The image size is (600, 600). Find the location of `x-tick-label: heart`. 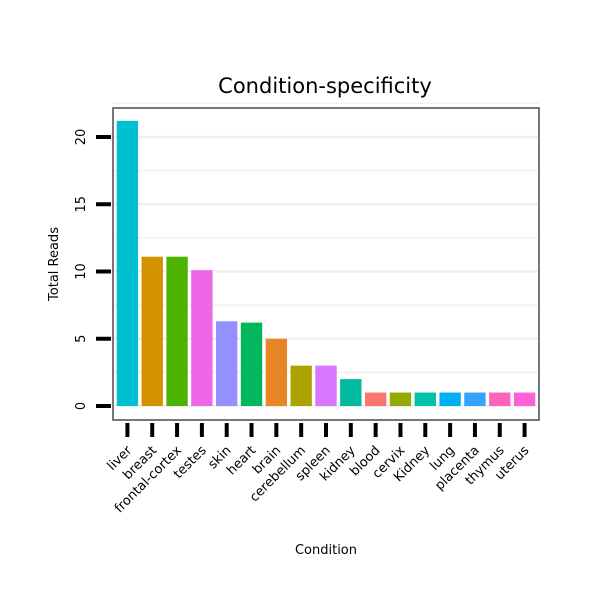

x-tick-label: heart is located at coordinates (241, 460).